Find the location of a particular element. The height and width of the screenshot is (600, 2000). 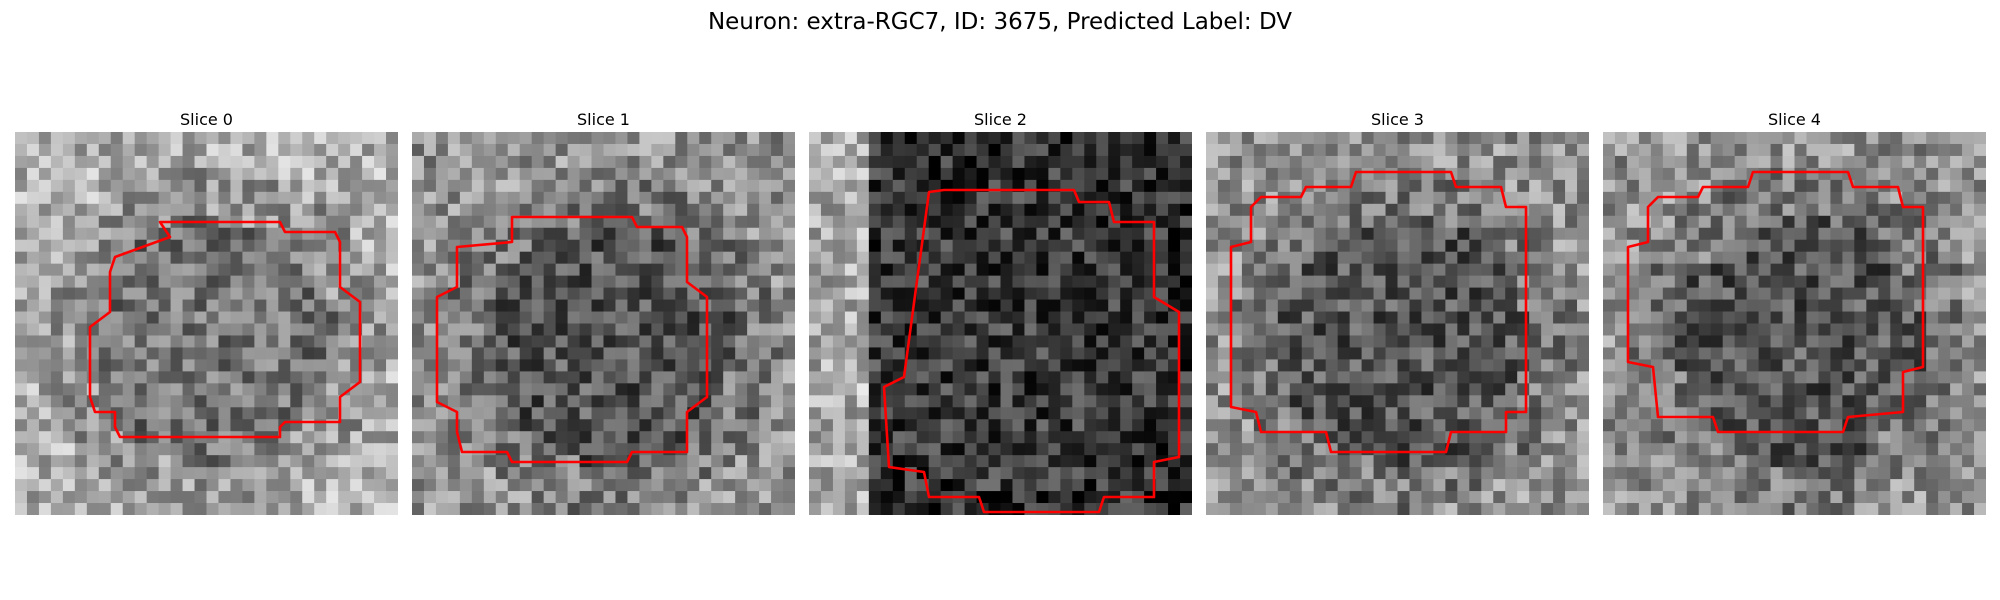

slice-panel-1: Slice 1 is located at coordinates (603, 311).